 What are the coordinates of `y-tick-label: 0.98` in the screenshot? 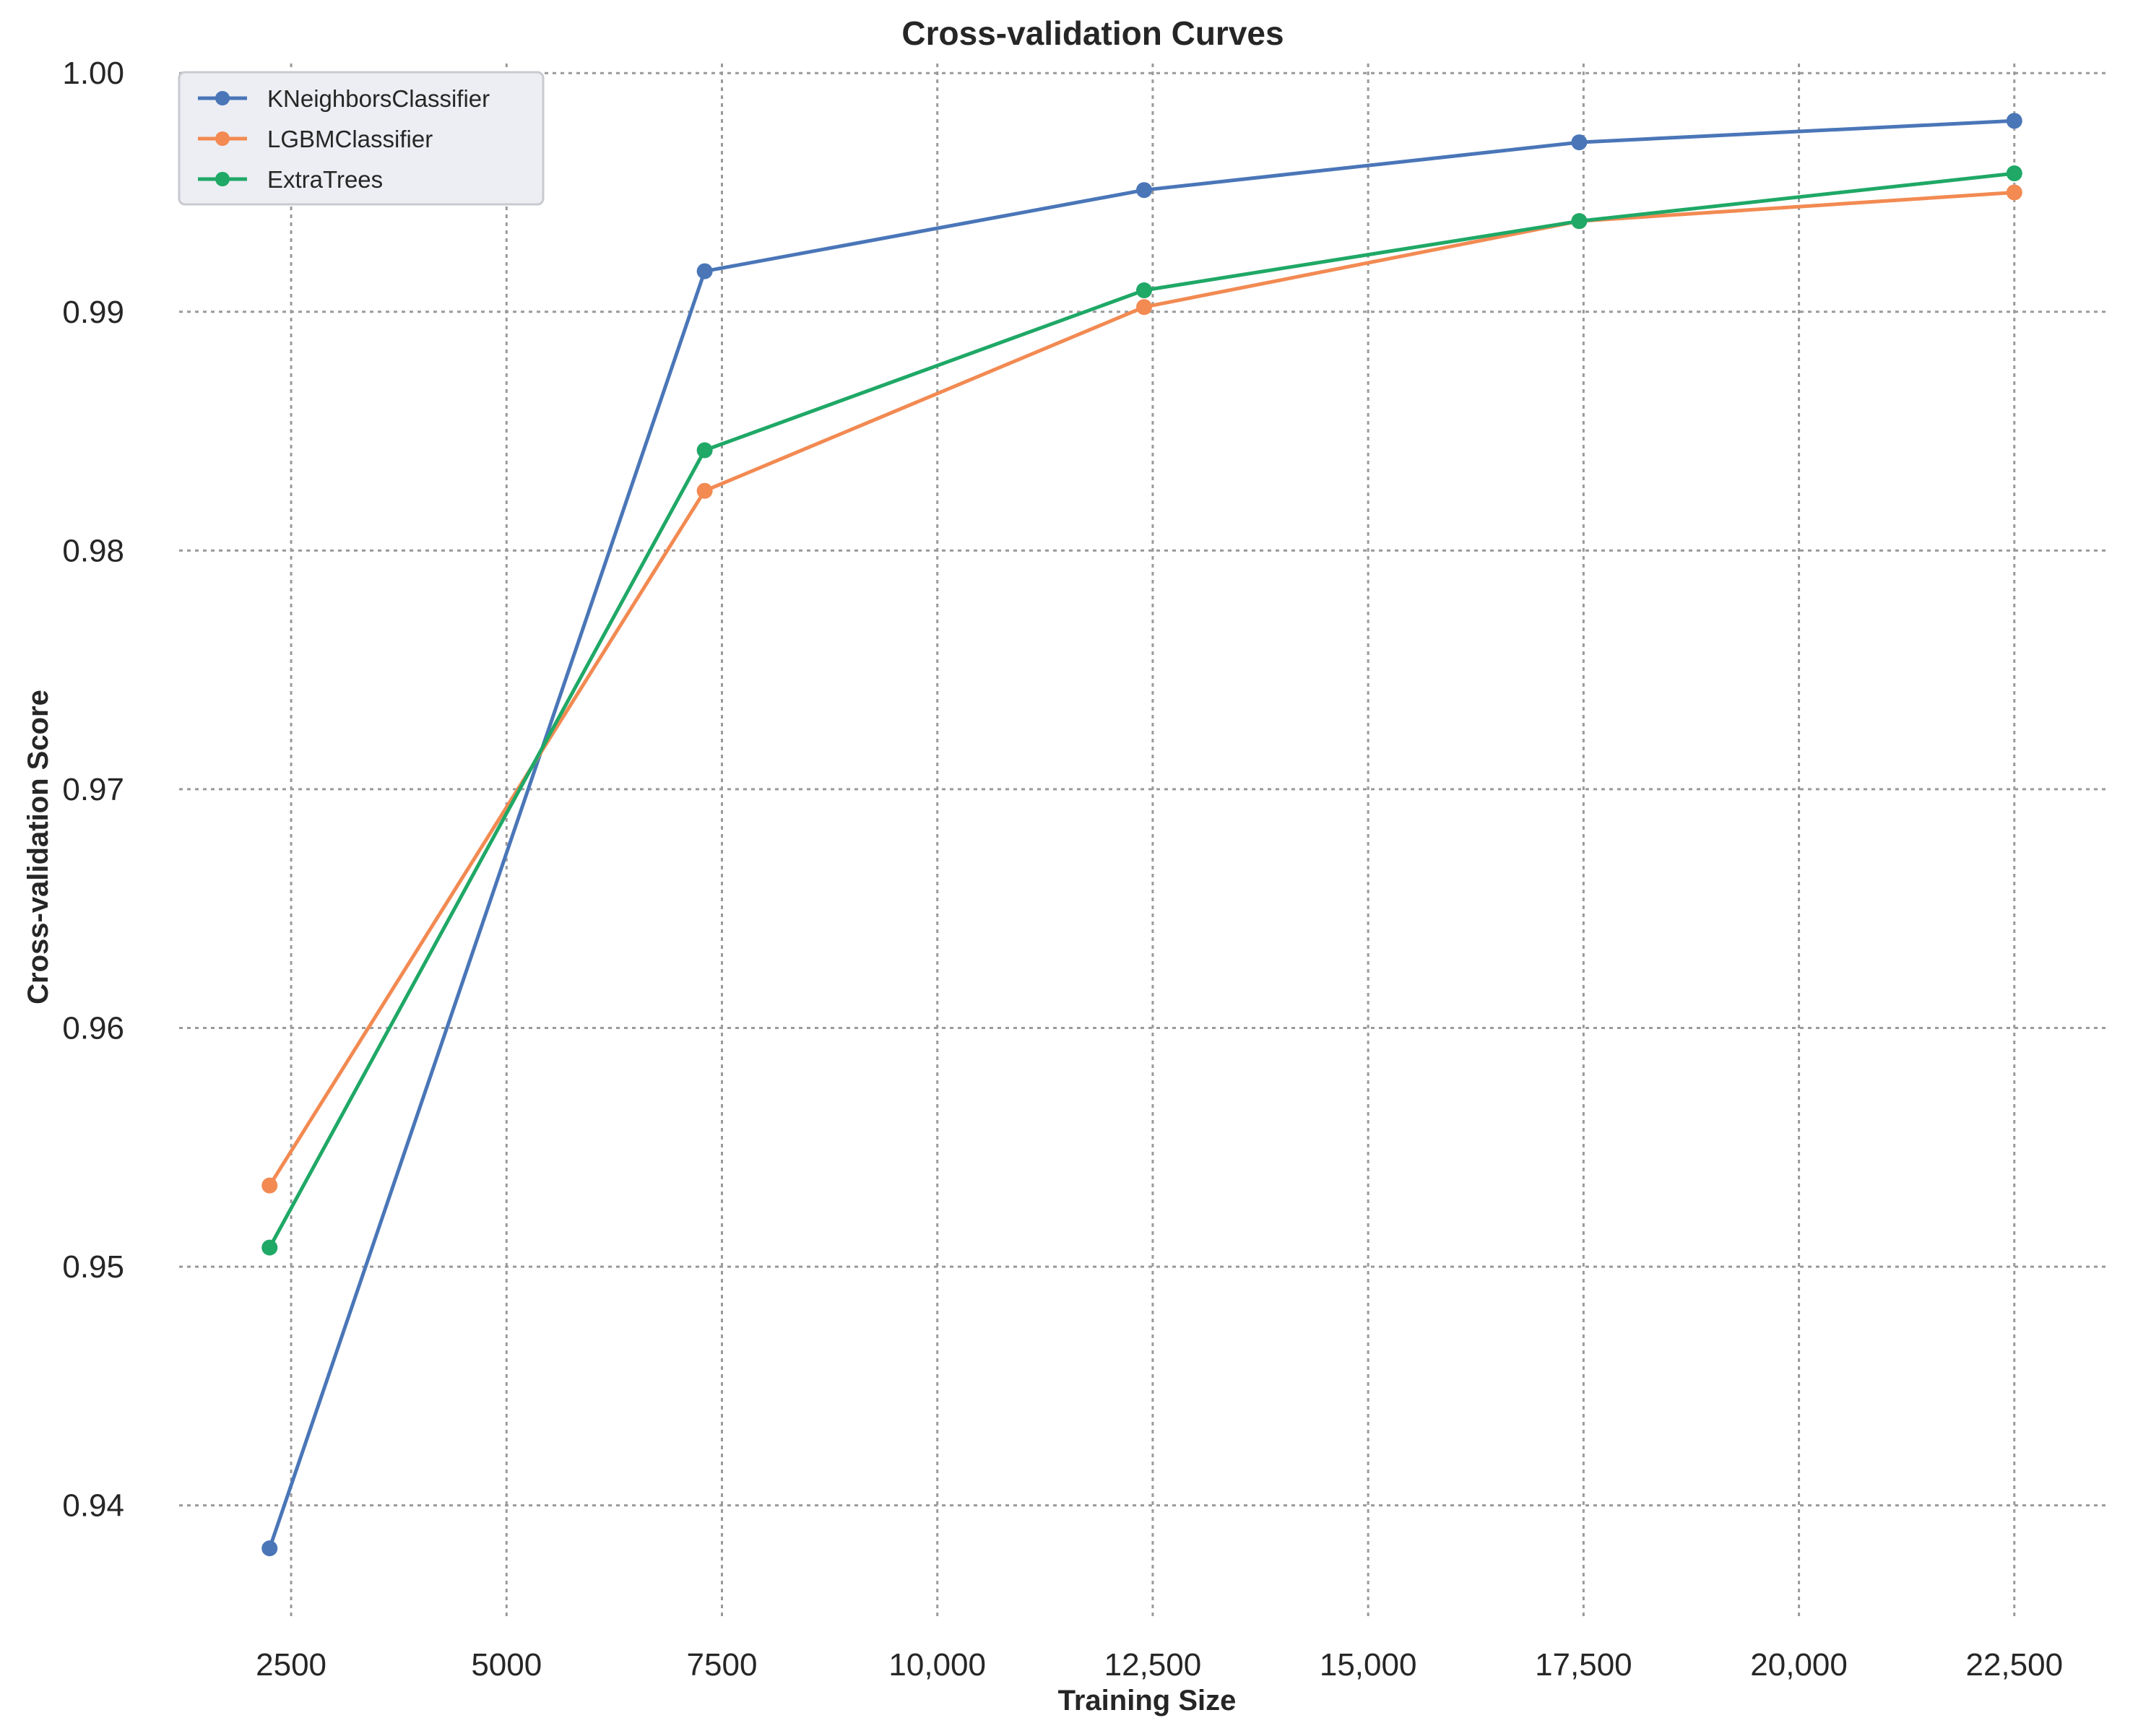 It's located at (93, 550).